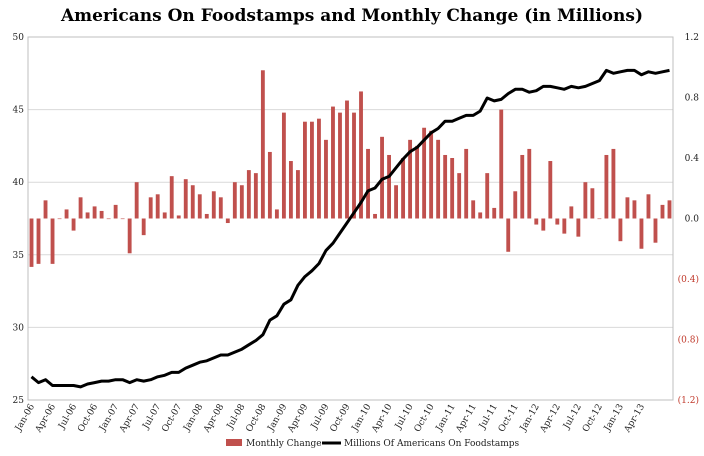  Describe the element at coordinates (19, 328) in the screenshot. I see `left-tick-label: 30` at that location.